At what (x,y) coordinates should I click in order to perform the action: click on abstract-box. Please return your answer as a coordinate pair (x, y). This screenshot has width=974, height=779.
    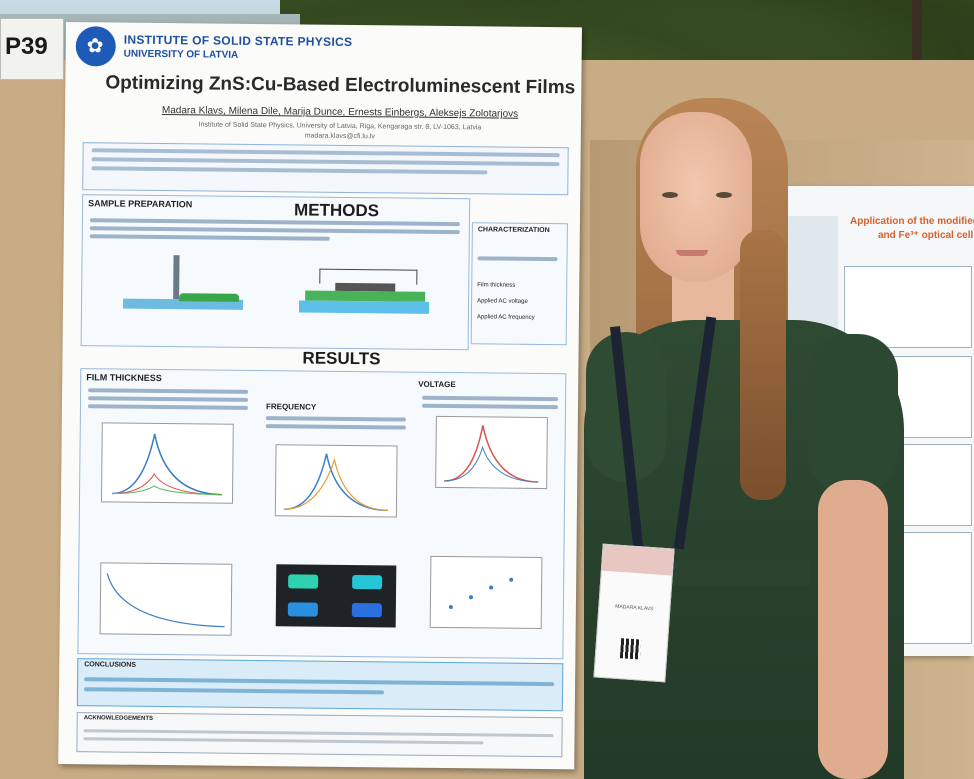
    Looking at the image, I should click on (325, 169).